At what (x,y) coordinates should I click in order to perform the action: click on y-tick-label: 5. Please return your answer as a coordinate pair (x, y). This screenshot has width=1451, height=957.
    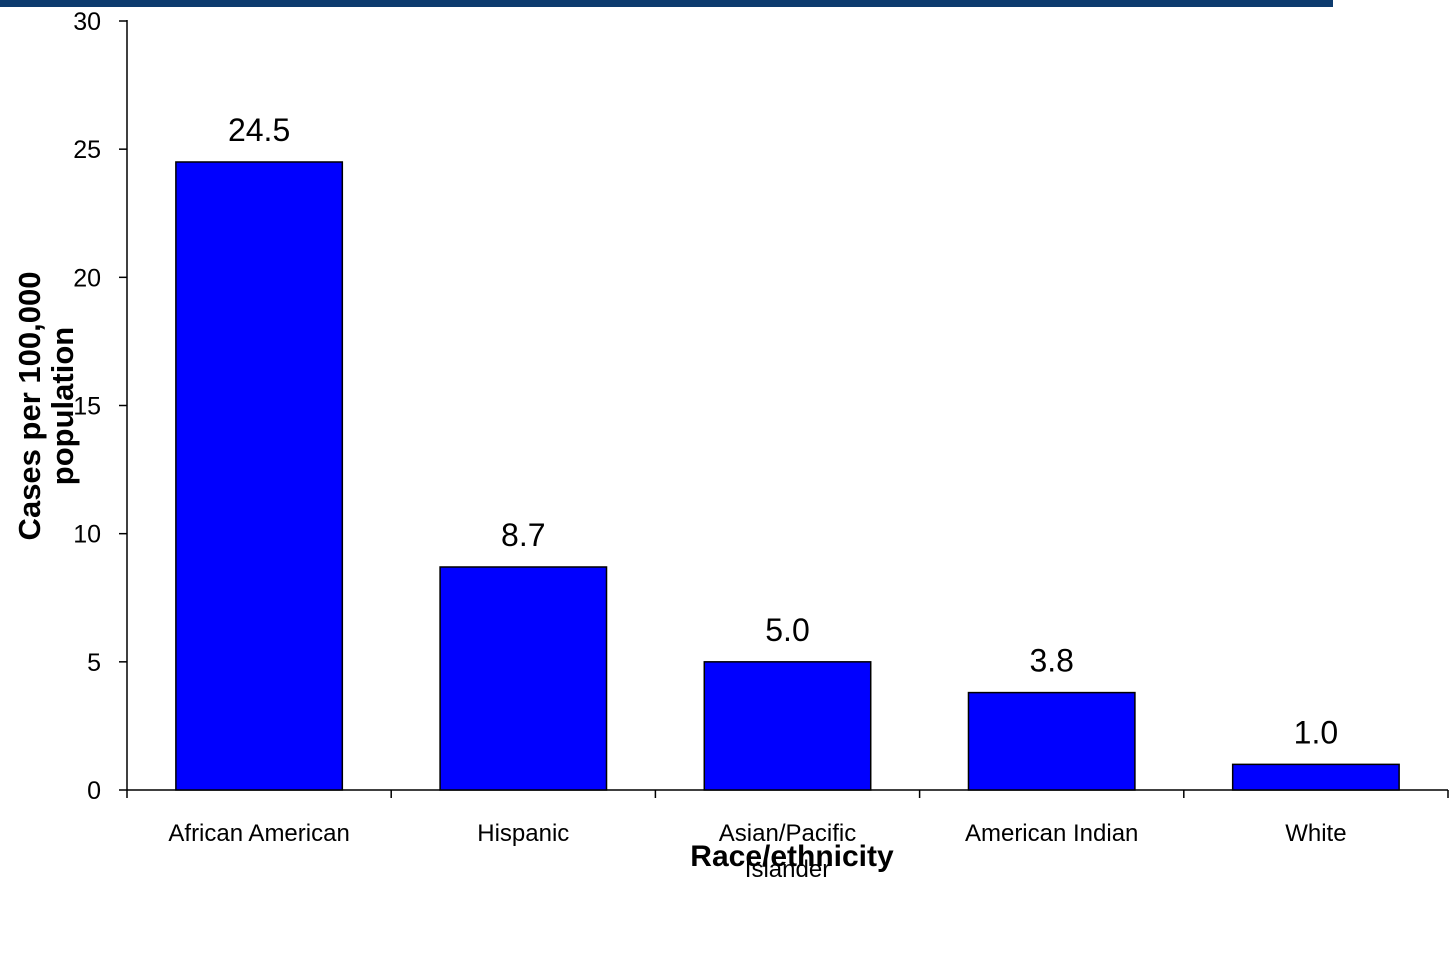
    Looking at the image, I should click on (94, 663).